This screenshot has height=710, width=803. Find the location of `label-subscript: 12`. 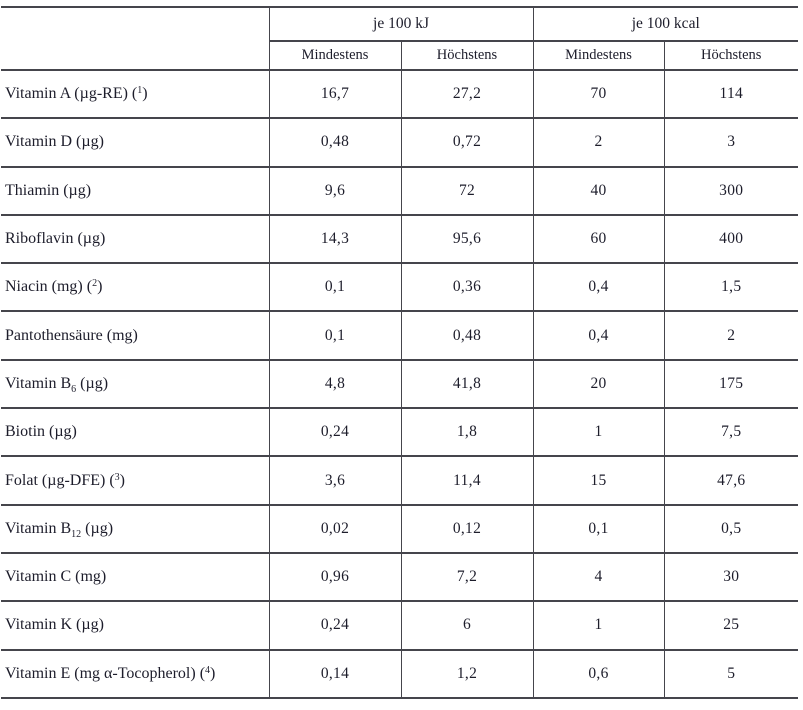

label-subscript: 12 is located at coordinates (76, 534).